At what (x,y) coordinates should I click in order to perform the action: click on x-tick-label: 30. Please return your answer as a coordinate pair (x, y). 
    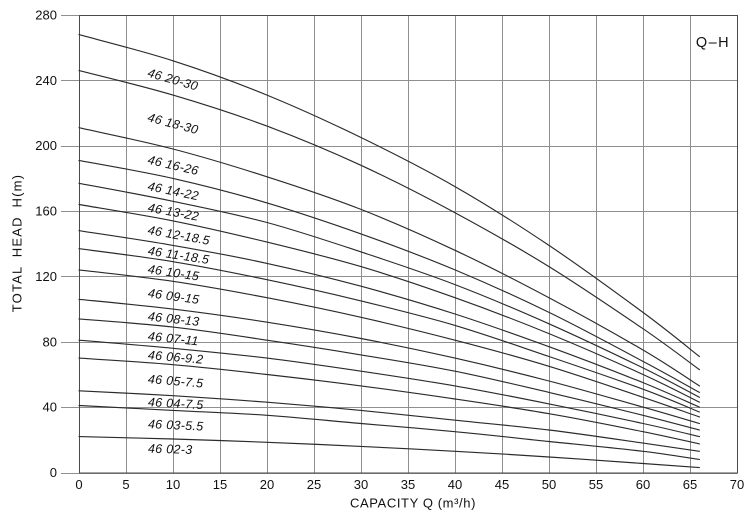
    Looking at the image, I should click on (361, 484).